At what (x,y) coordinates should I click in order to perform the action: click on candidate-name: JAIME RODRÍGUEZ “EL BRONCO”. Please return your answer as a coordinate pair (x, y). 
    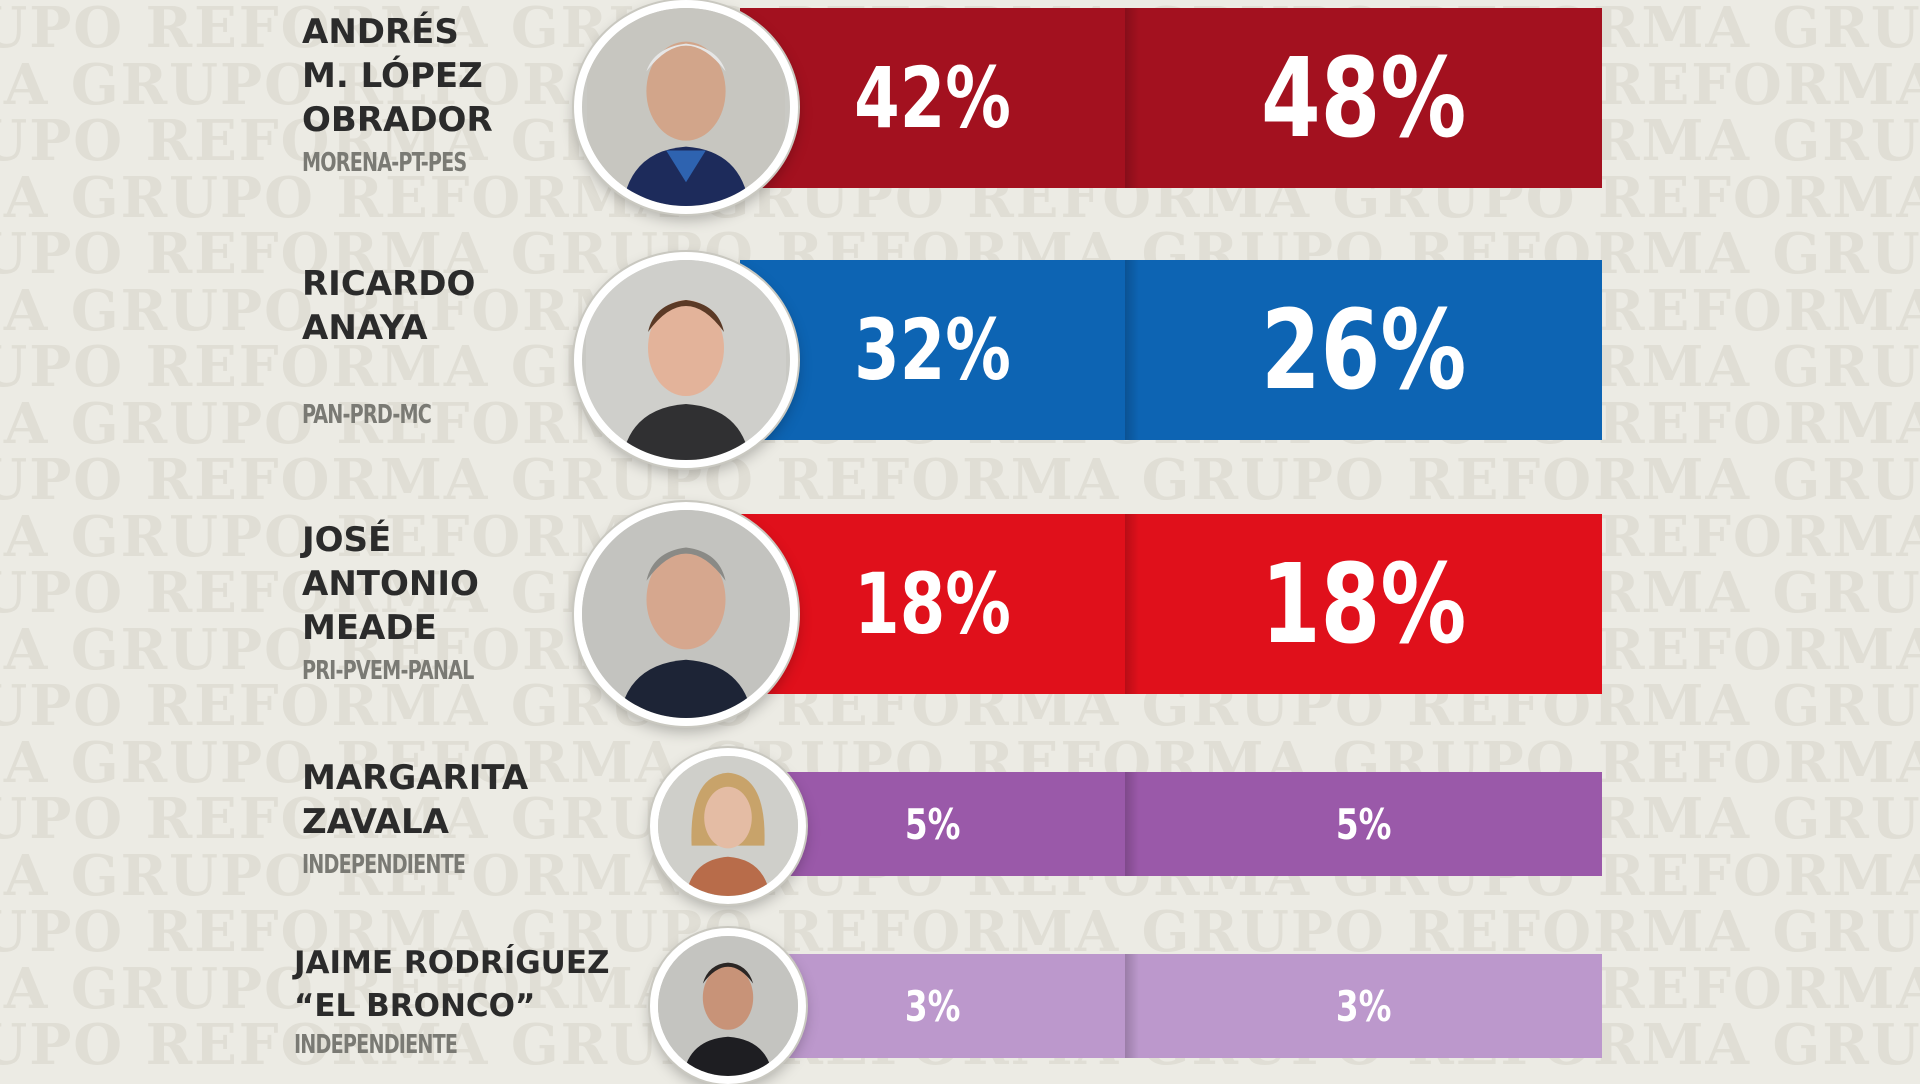
    Looking at the image, I should click on (452, 984).